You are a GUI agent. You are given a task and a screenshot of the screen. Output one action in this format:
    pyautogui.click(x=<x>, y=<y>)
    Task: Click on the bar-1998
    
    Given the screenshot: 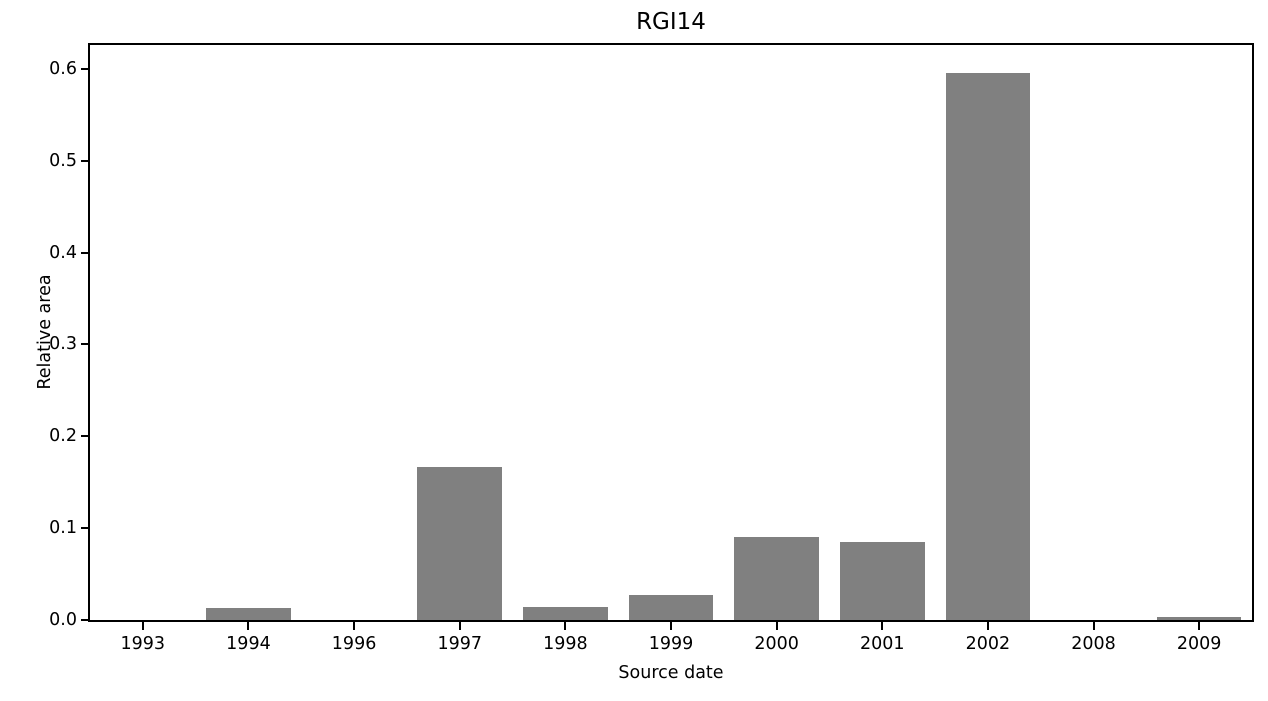 What is the action you would take?
    pyautogui.click(x=565, y=613)
    